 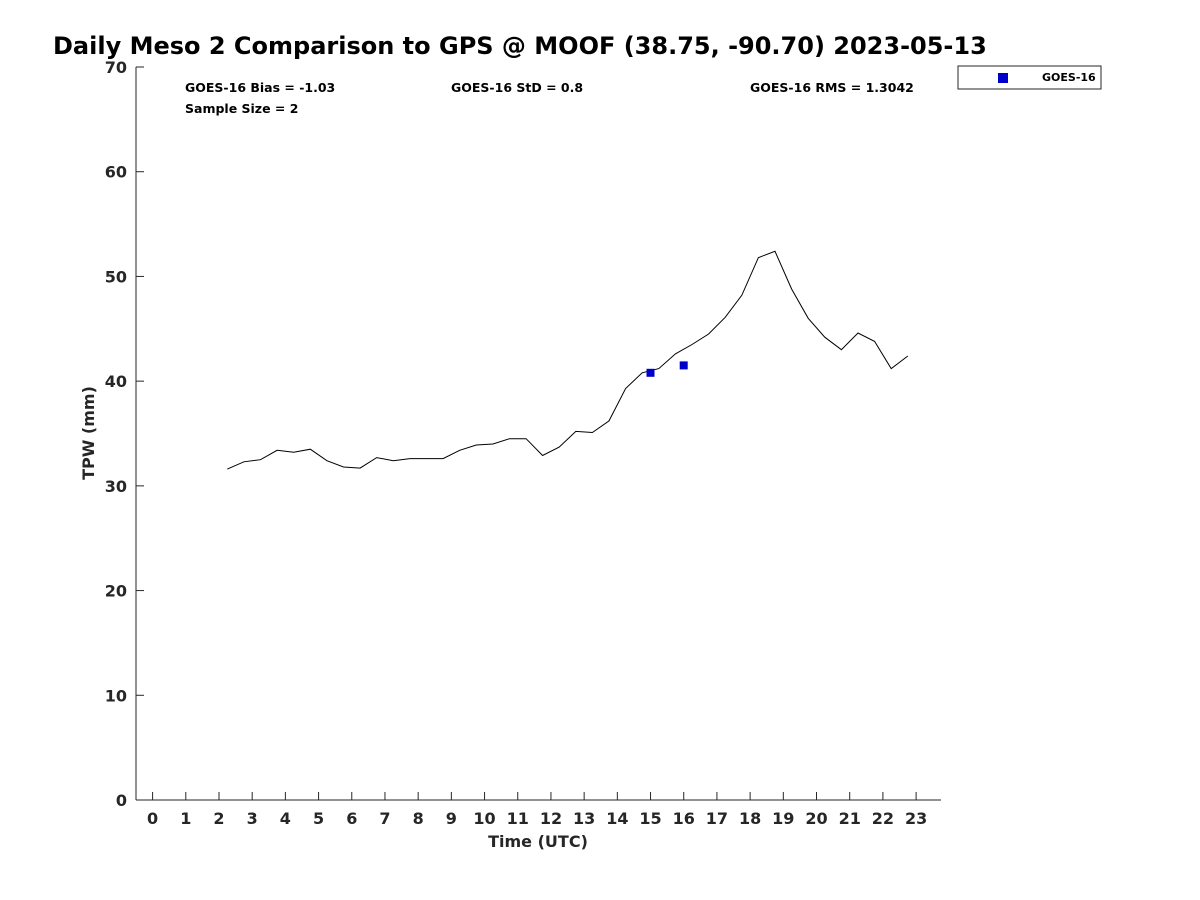 What do you see at coordinates (218, 818) in the screenshot?
I see `x-tick-label: 2` at bounding box center [218, 818].